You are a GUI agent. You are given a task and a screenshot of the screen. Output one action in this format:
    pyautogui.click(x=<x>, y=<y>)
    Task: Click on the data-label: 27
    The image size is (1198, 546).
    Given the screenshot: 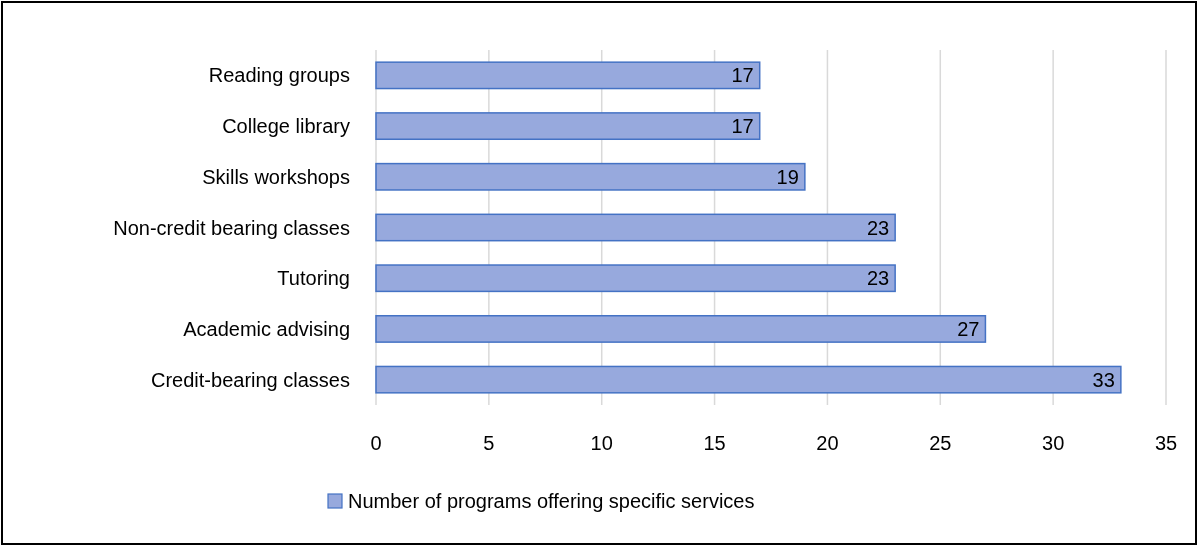 What is the action you would take?
    pyautogui.click(x=968, y=328)
    